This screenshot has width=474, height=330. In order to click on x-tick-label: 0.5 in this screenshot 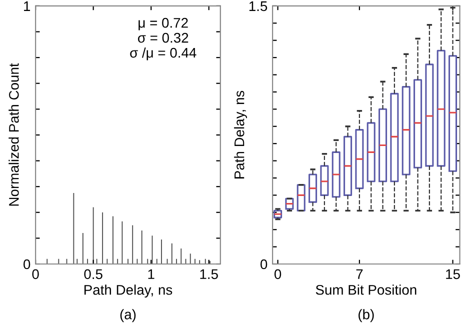, I will do `click(93, 274)`.